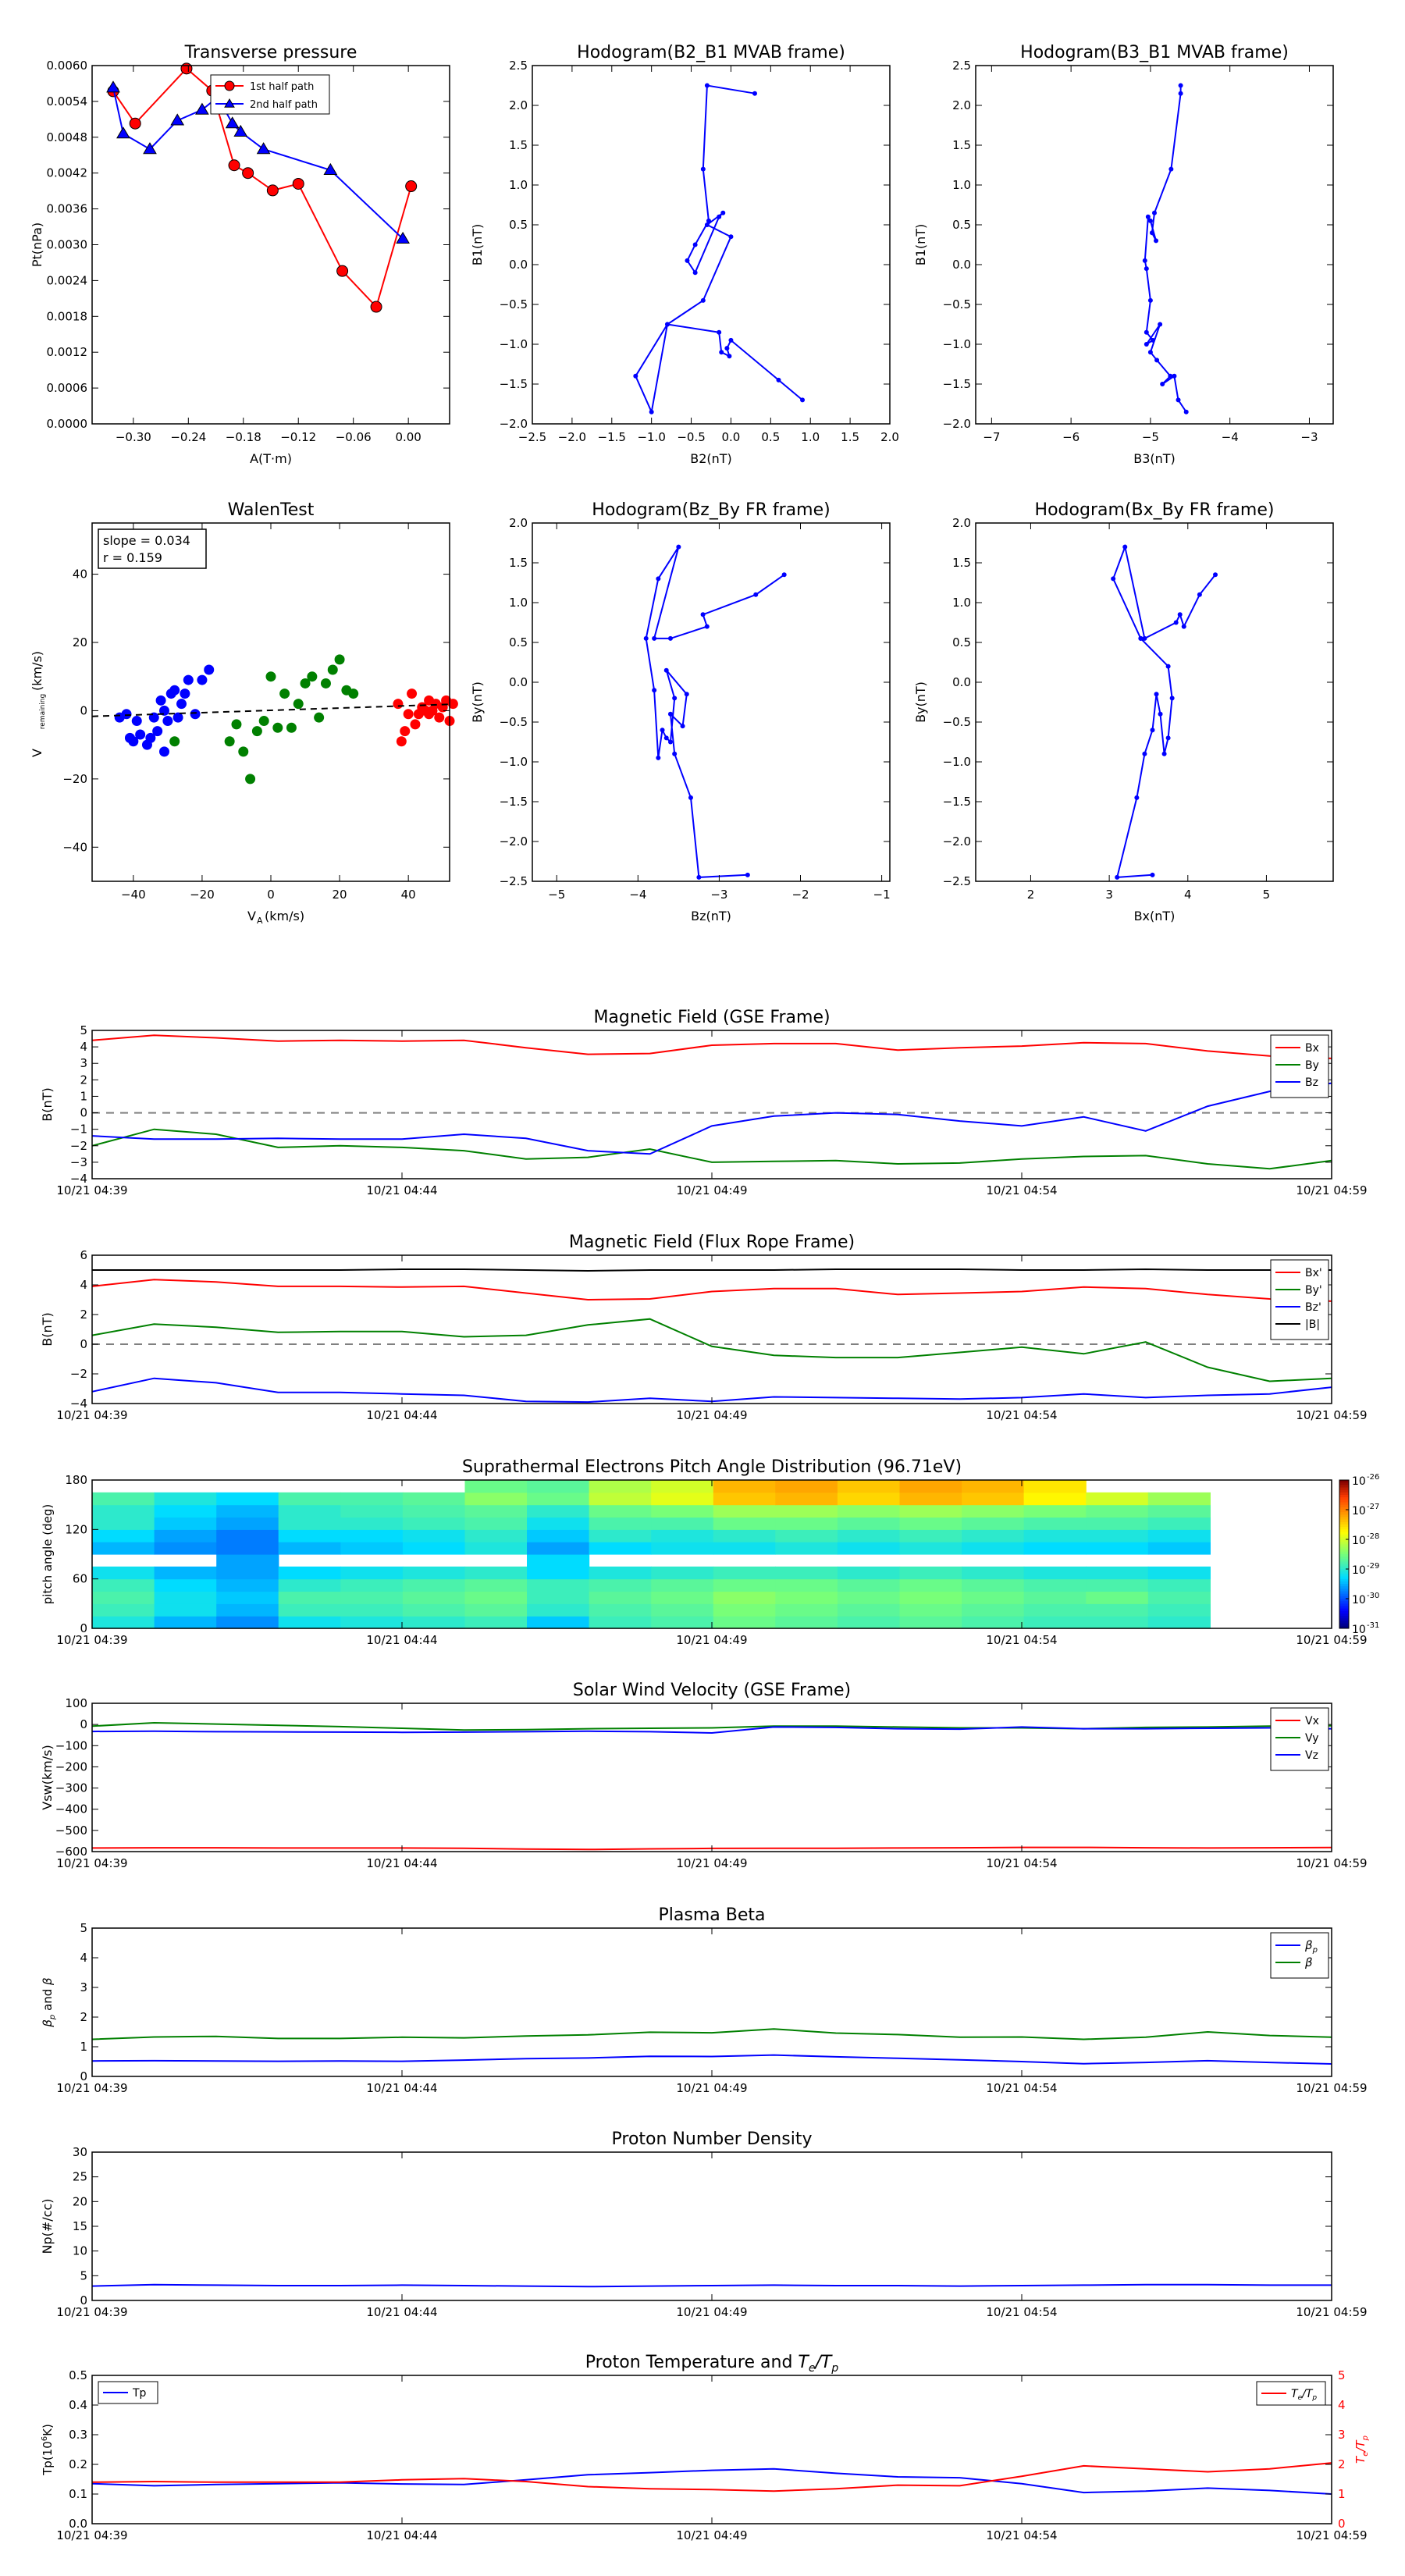 The width and height of the screenshot is (1405, 2576). I want to click on x-tick-label: −1.0, so click(651, 437).